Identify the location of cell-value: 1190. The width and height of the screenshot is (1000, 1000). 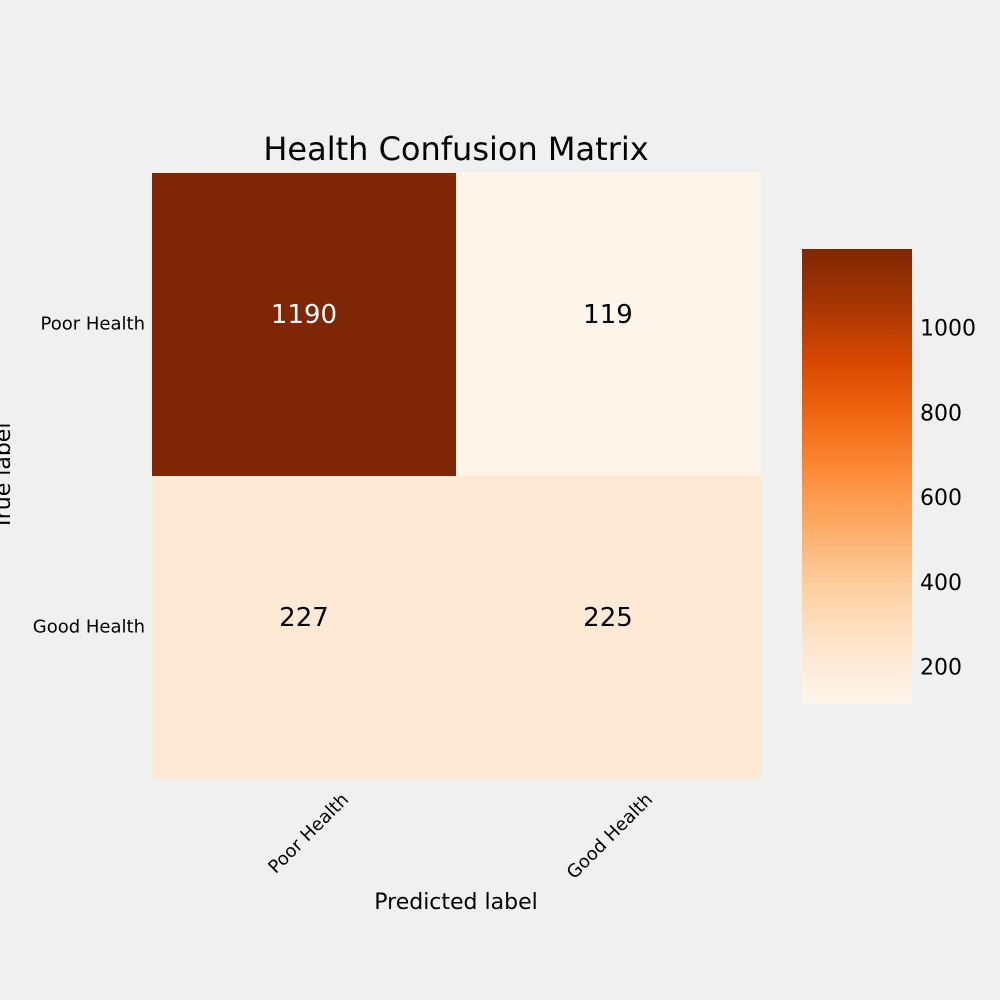
(304, 315).